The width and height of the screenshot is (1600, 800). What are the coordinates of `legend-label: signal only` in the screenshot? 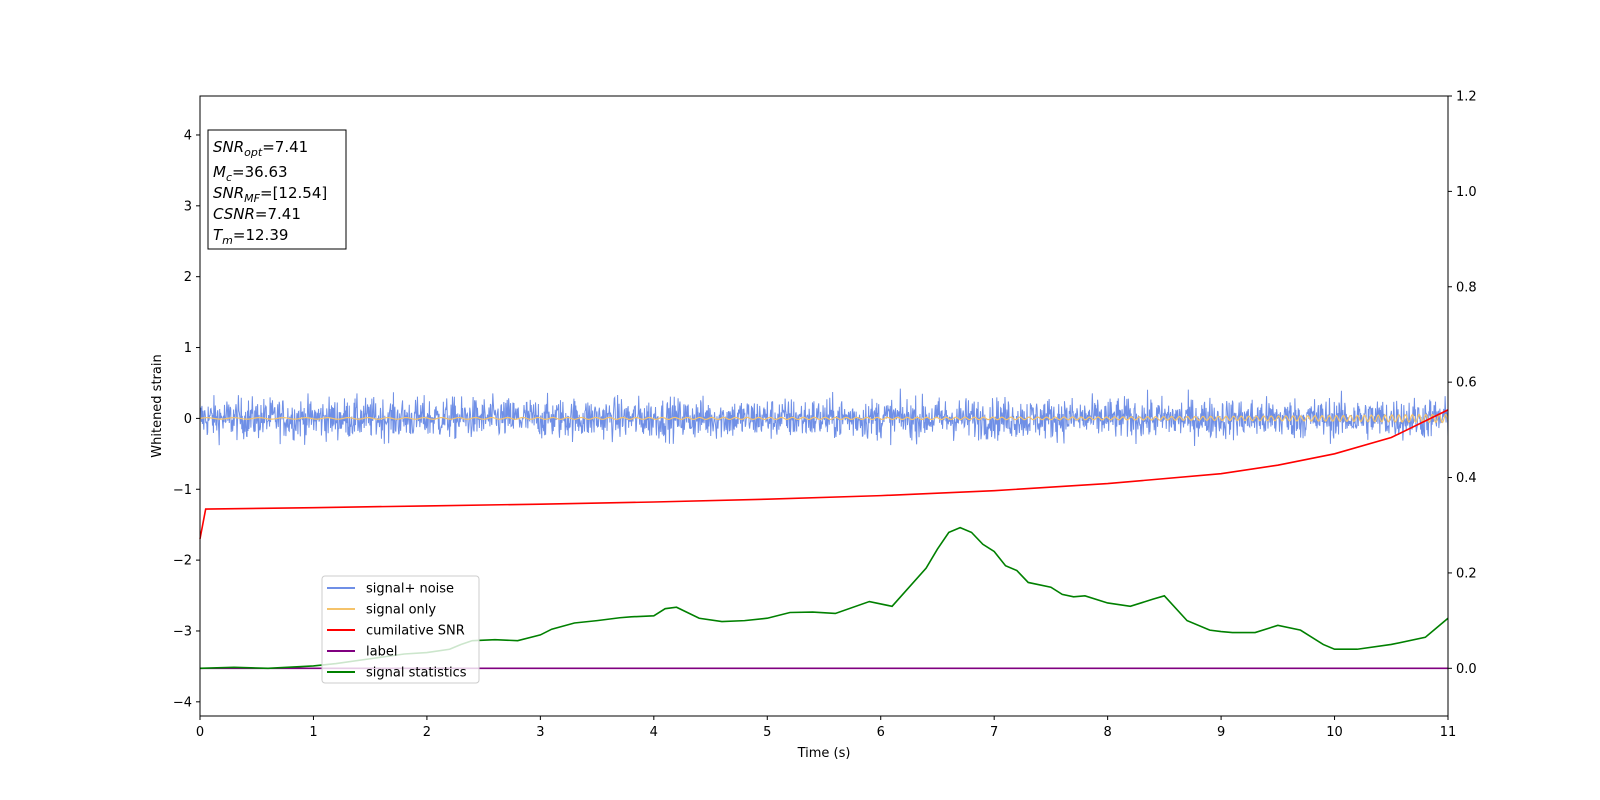 It's located at (401, 610).